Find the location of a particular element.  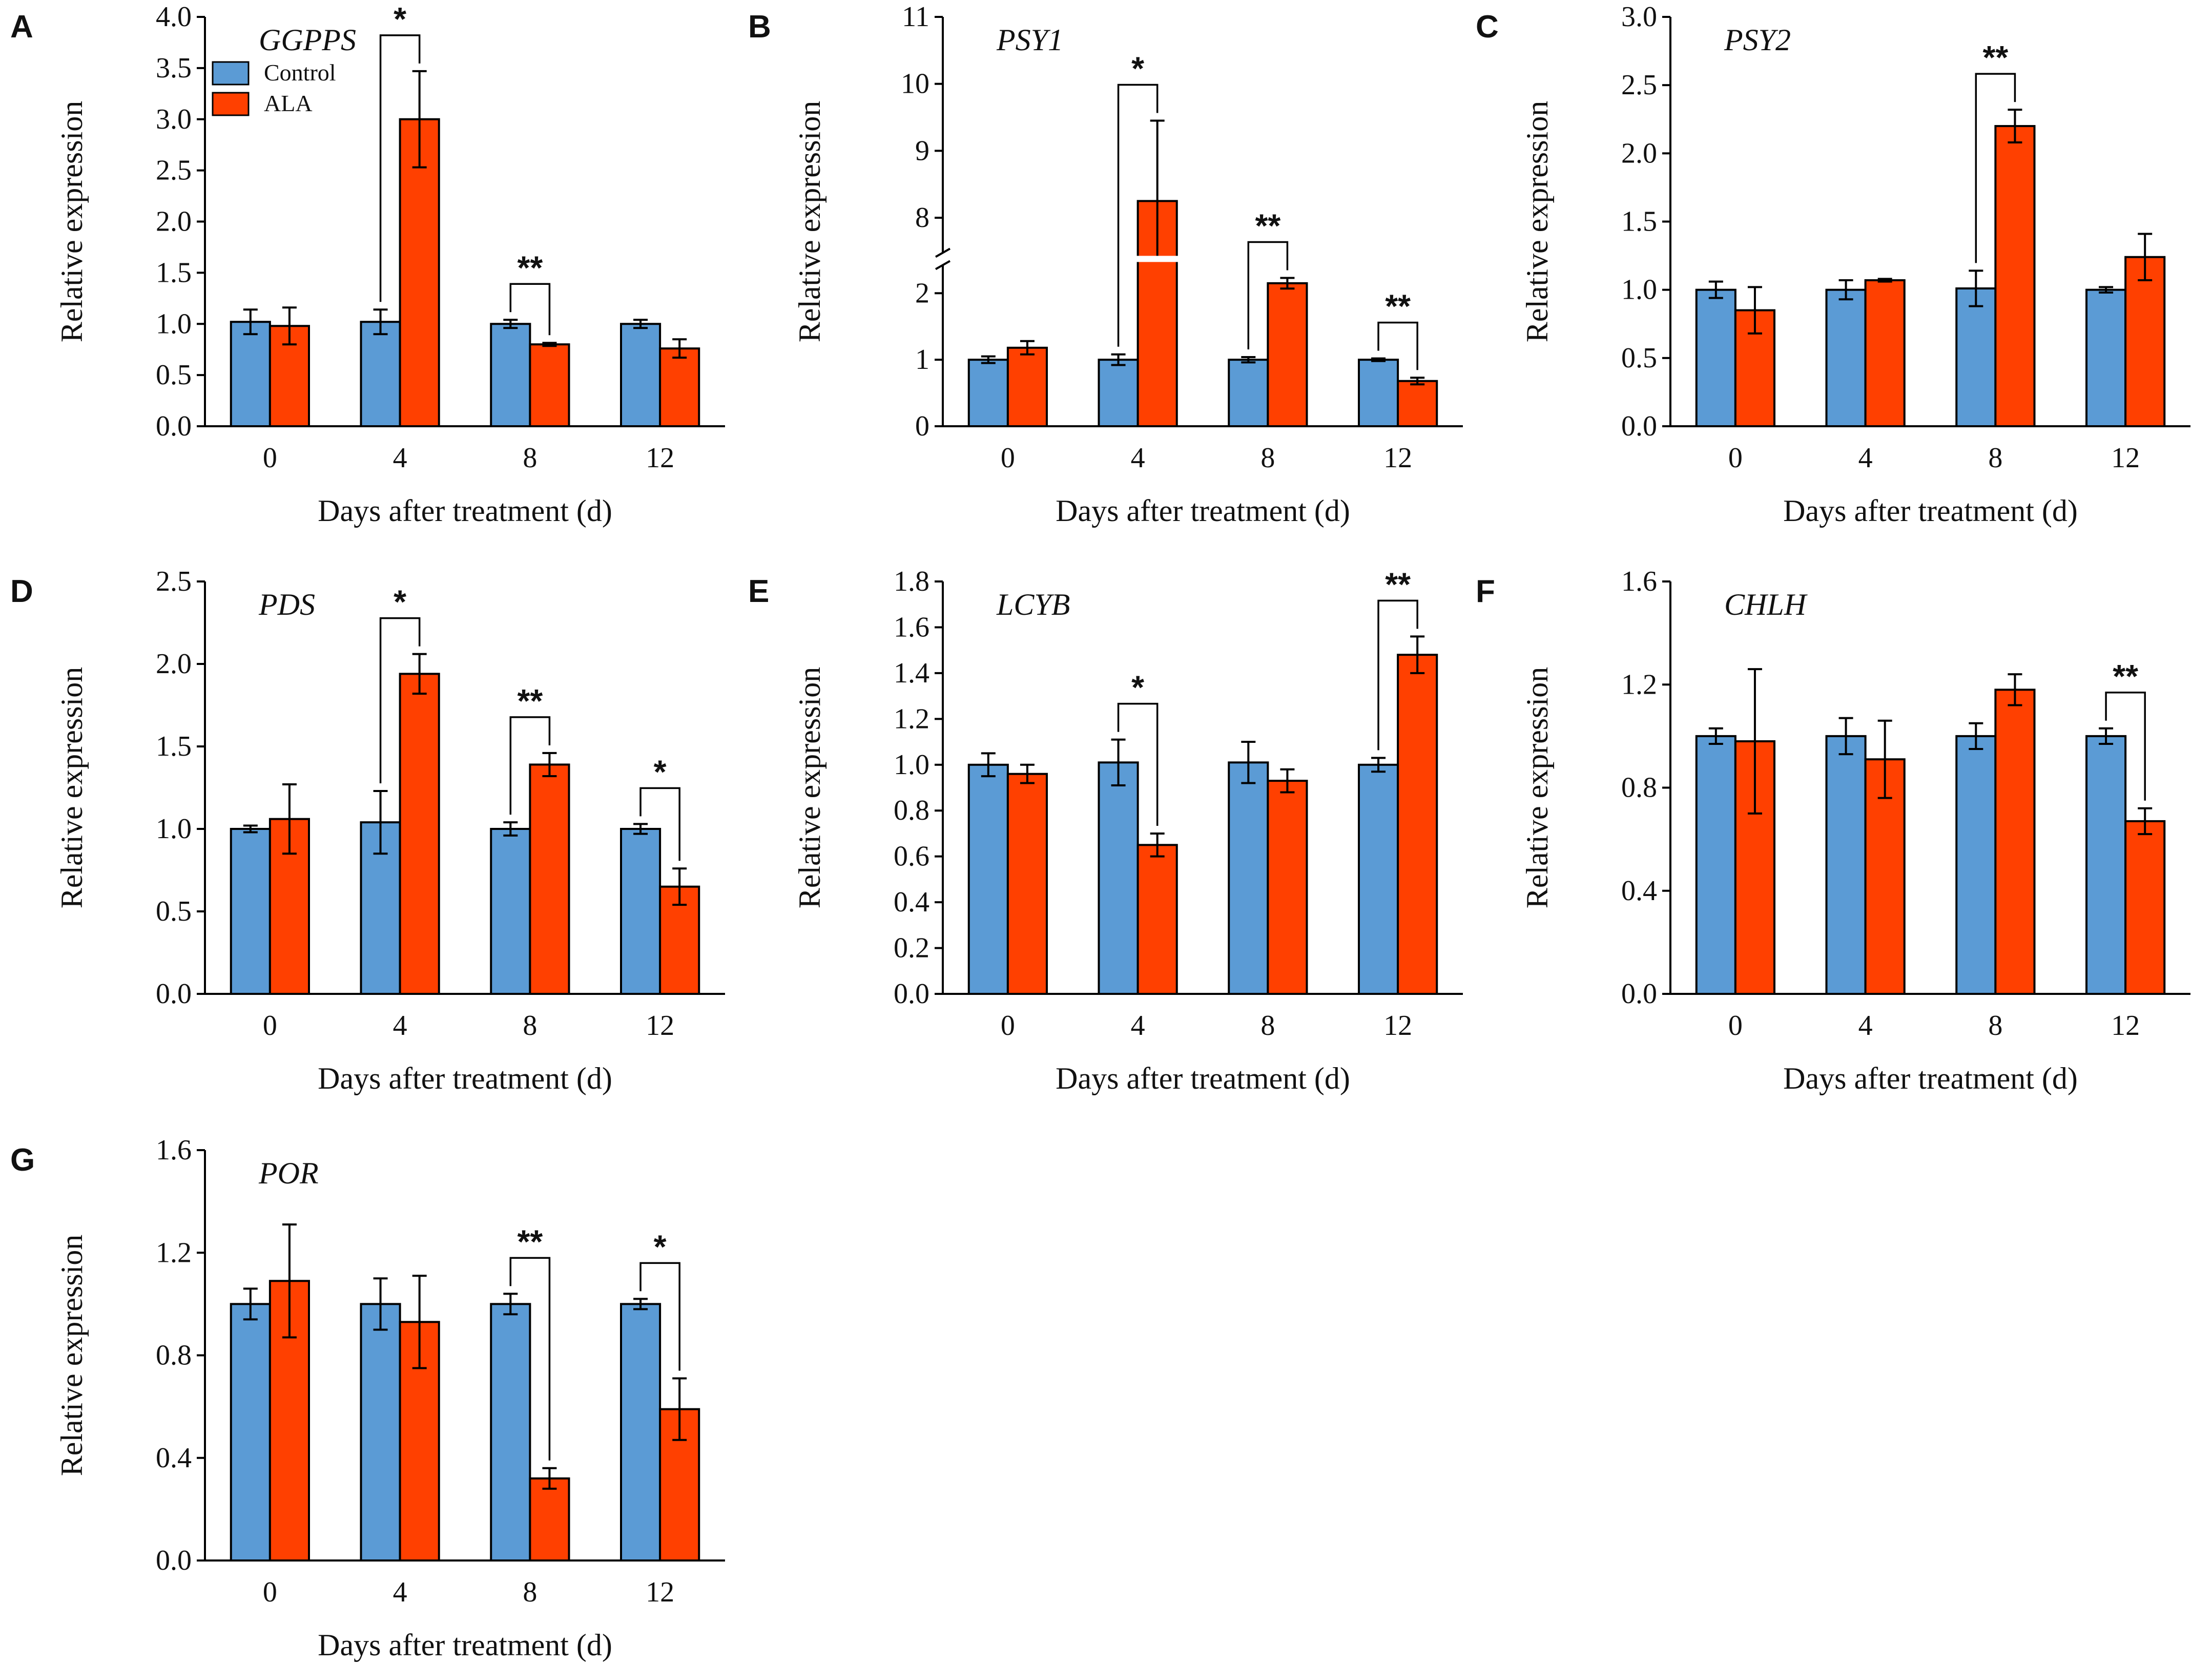

panel-letter: F is located at coordinates (1485, 591).